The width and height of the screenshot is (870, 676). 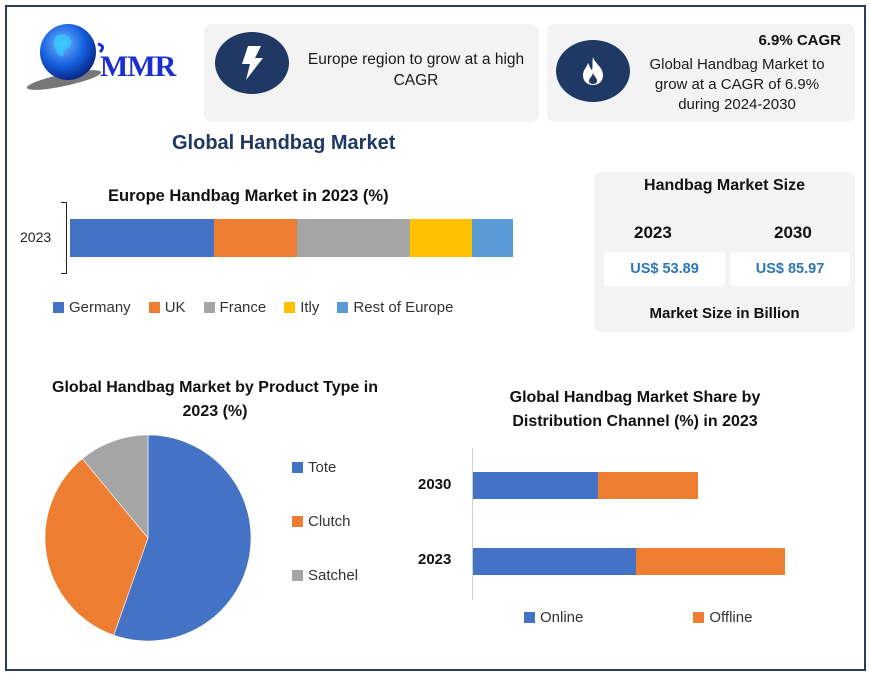 I want to click on legend-label: France, so click(x=243, y=307).